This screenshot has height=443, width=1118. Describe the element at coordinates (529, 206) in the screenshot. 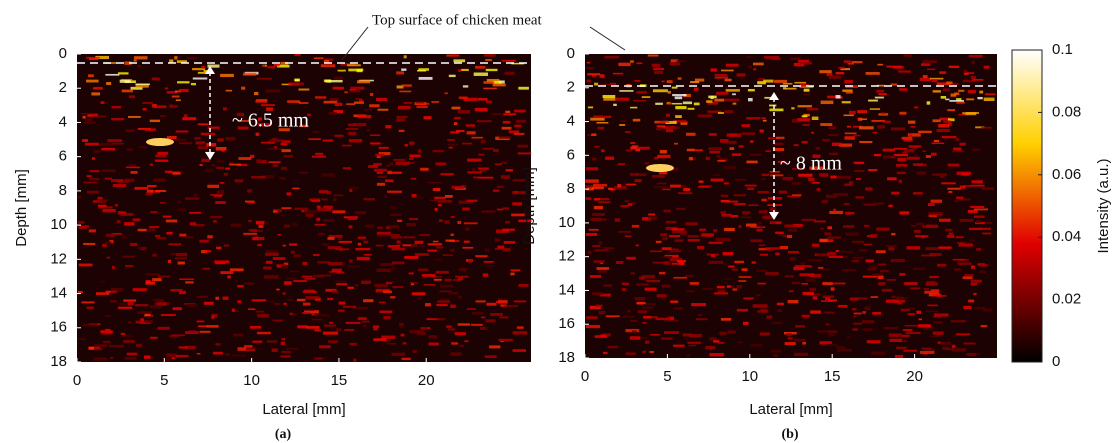

I see `y-axis-label: Depth [mm]` at that location.